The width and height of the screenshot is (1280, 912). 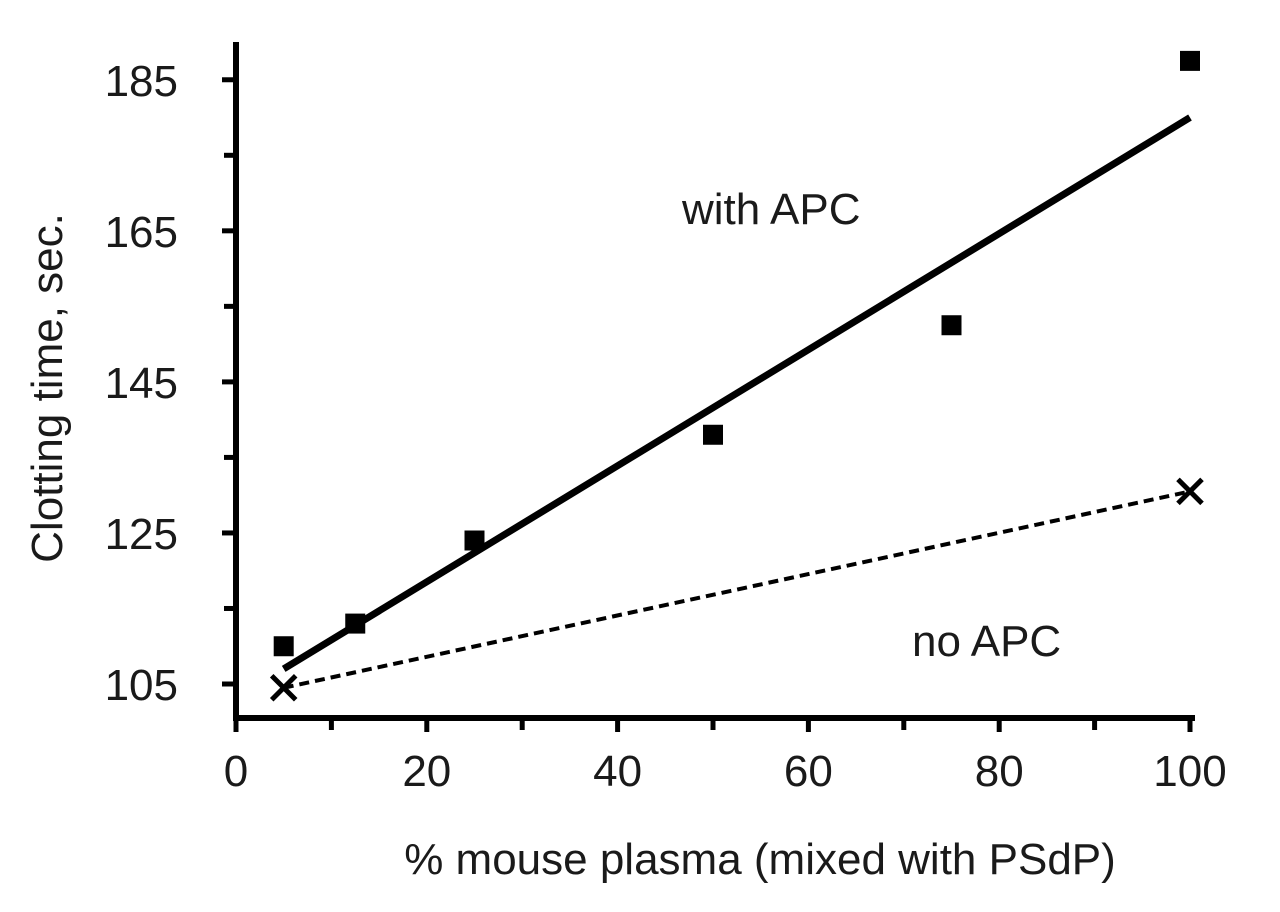 I want to click on y-axis-title: Clotting time, sec., so click(x=47, y=388).